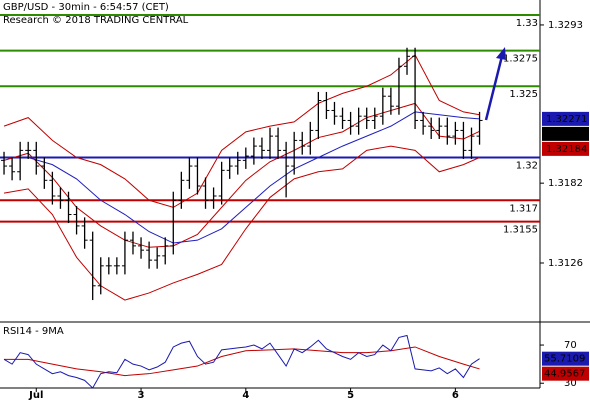  What do you see at coordinates (520, 59) in the screenshot?
I see `level-label: 1.3275` at bounding box center [520, 59].